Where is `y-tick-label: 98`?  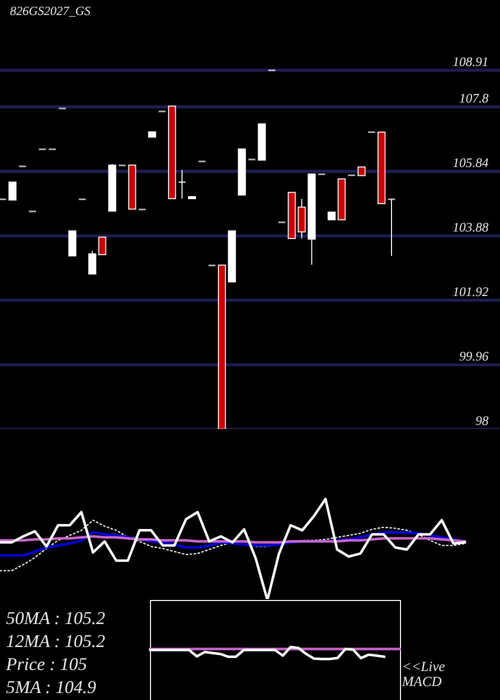
y-tick-label: 98 is located at coordinates (483, 420).